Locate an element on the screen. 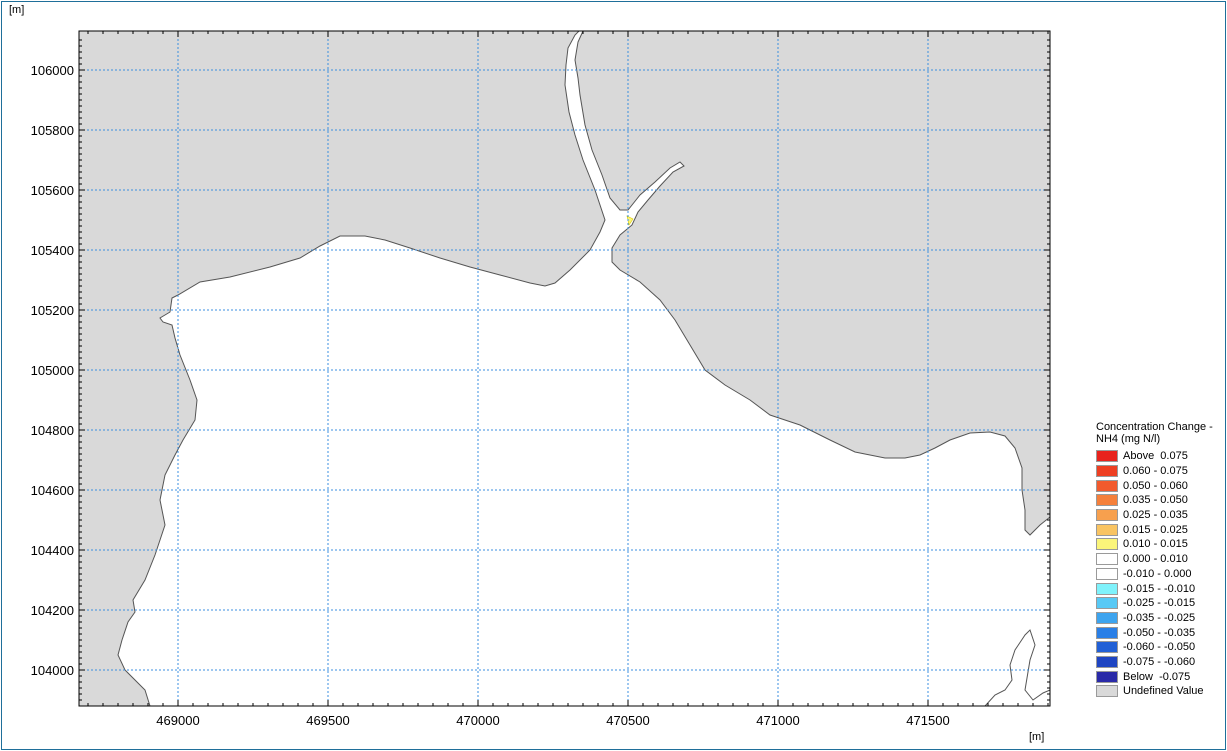  legend-item: 0.015 - 0.025 is located at coordinates (1161, 529).